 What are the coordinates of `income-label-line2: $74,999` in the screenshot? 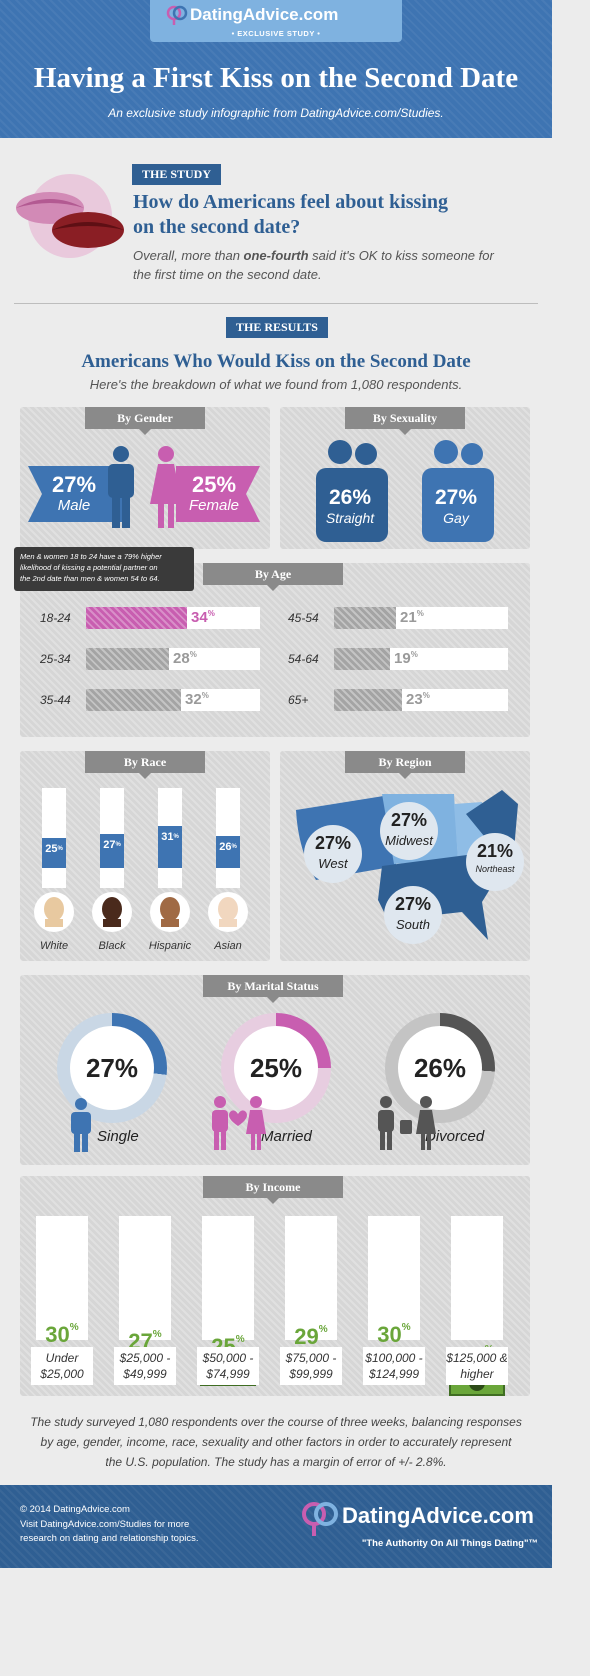 It's located at (228, 1374).